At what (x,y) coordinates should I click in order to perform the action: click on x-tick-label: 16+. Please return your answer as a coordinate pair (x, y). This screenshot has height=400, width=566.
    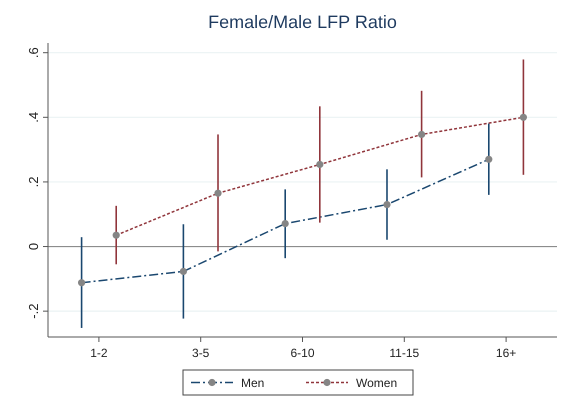
    Looking at the image, I should click on (506, 353).